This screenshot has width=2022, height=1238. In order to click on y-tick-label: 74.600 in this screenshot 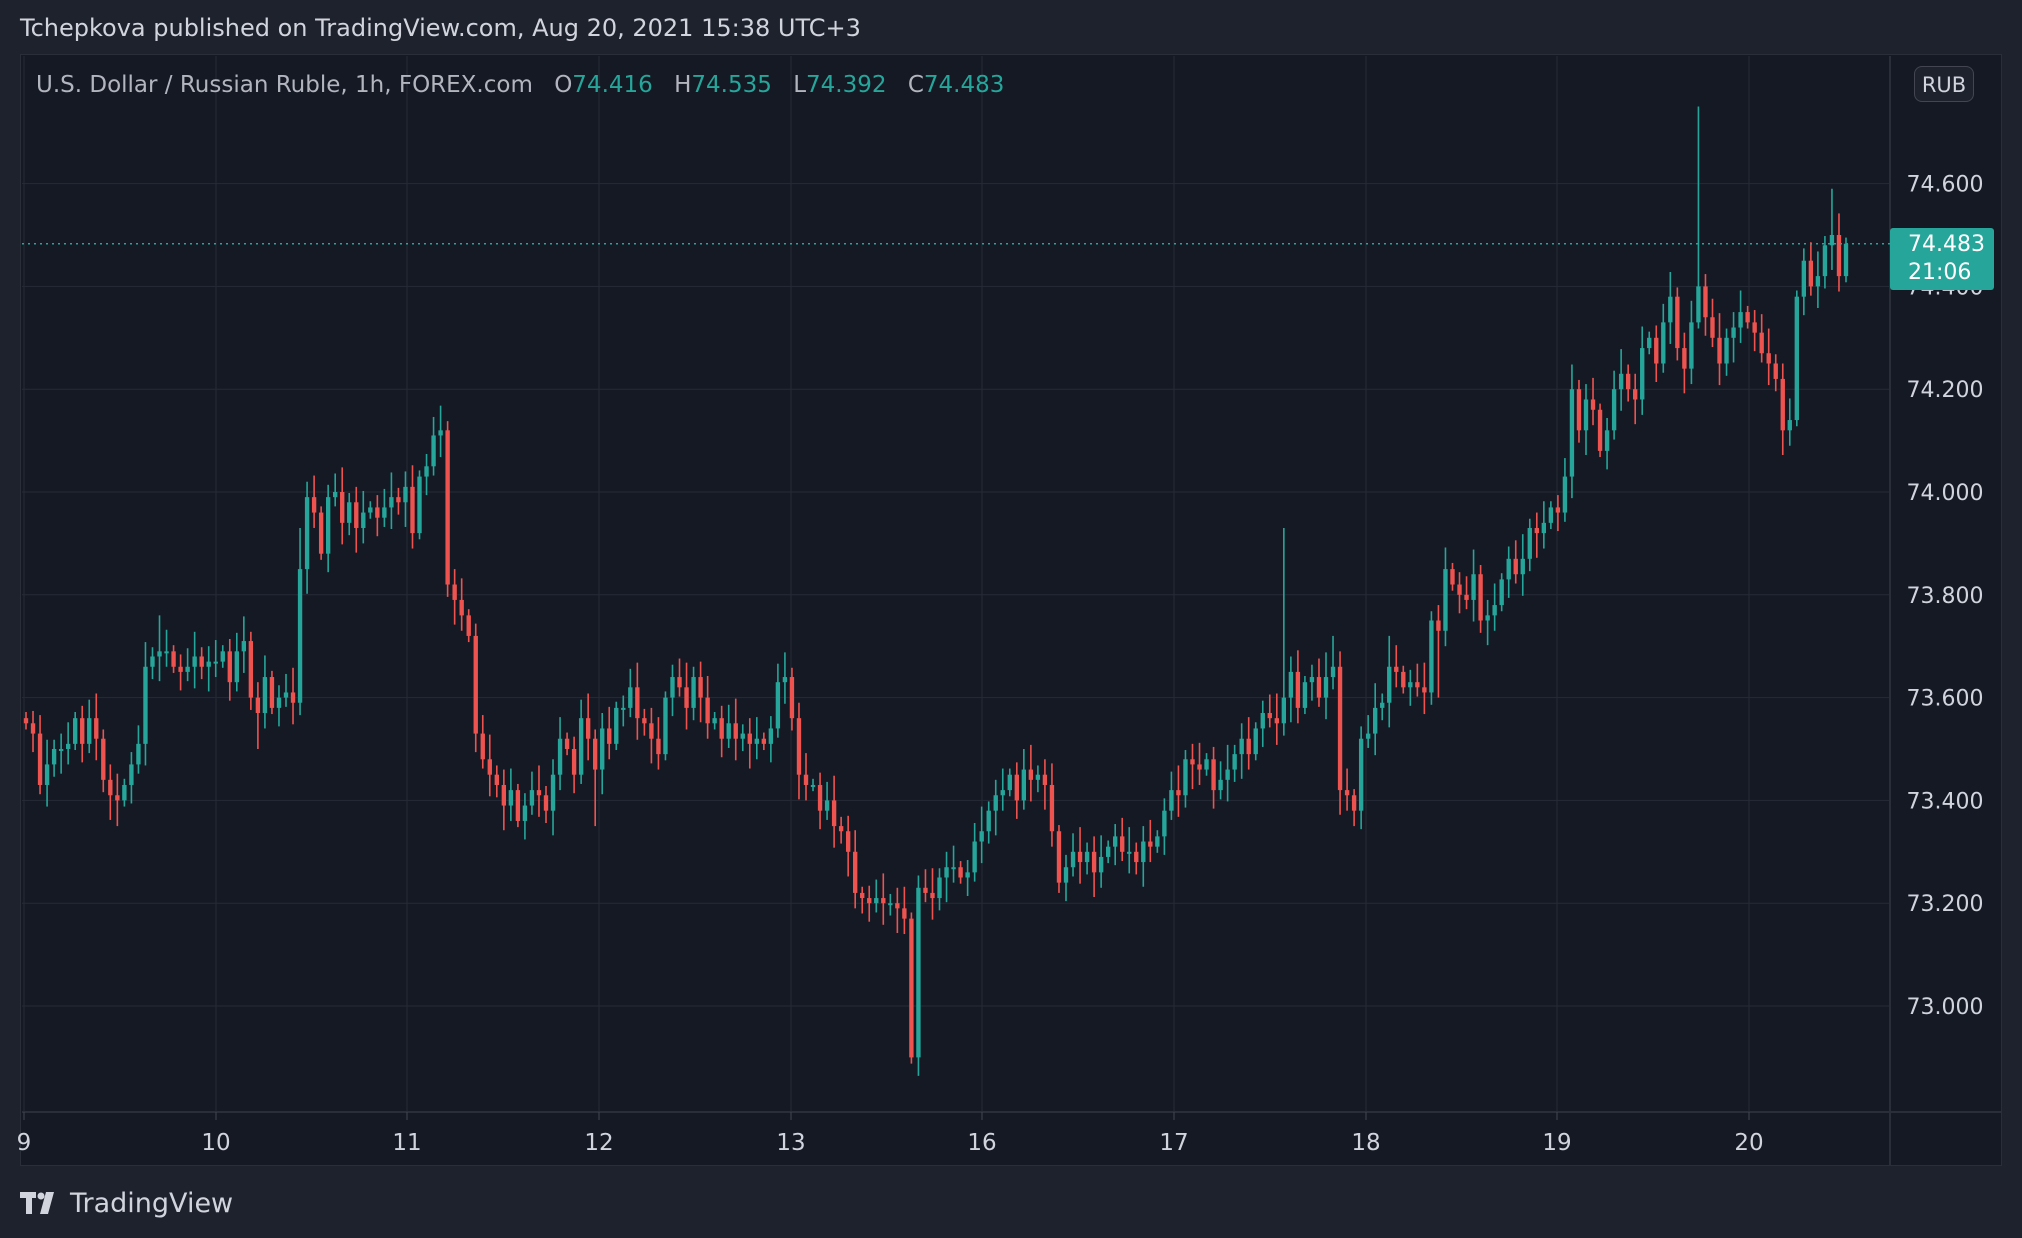, I will do `click(1945, 185)`.